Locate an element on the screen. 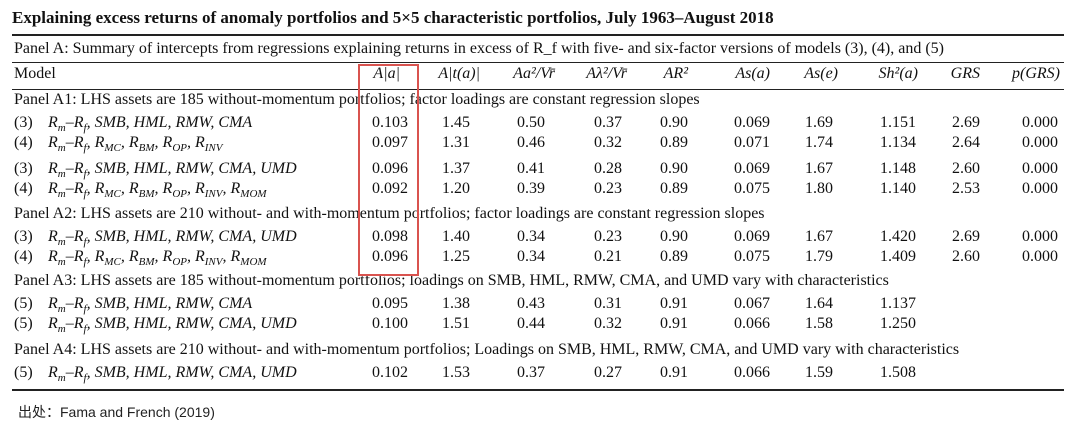  table-cell: 1.20 is located at coordinates (456, 188).